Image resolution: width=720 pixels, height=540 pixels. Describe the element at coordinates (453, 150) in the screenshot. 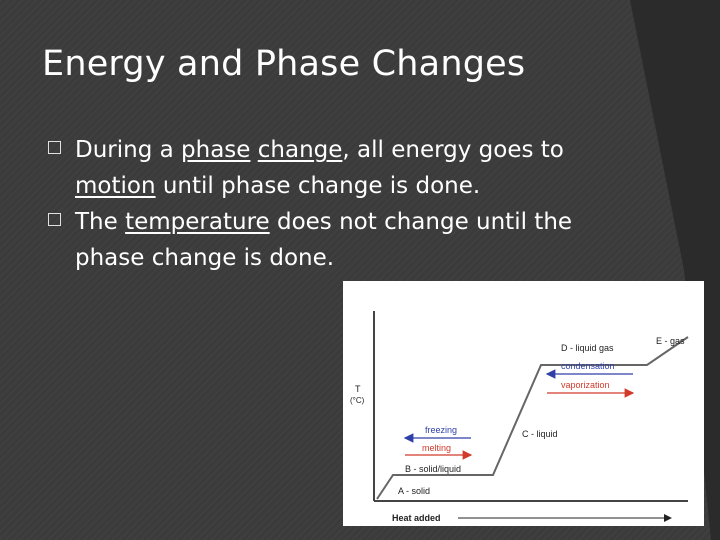

I see `bullet-text: , all energy goes to` at that location.